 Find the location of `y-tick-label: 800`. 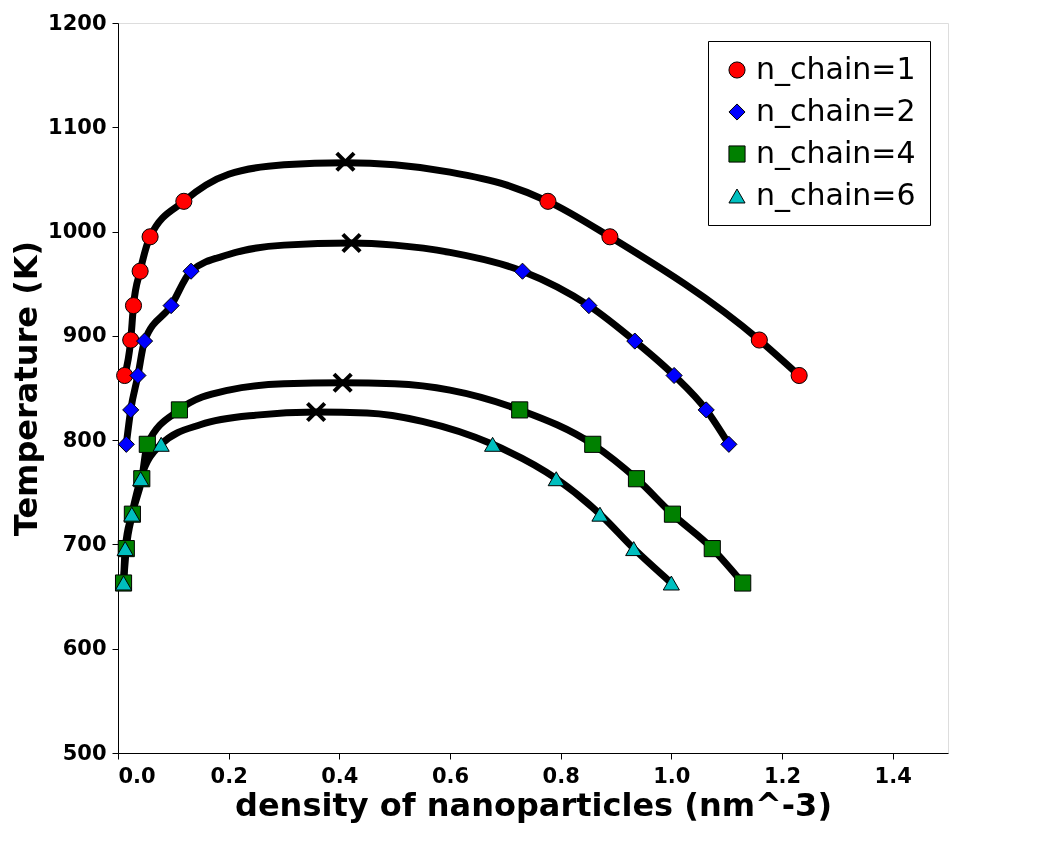

y-tick-label: 800 is located at coordinates (84, 439).